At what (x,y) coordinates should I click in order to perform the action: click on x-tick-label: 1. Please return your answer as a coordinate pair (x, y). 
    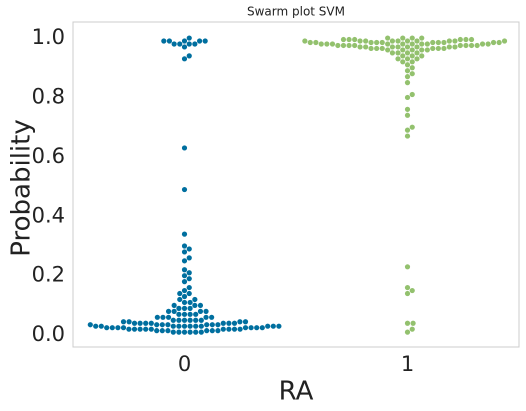
    Looking at the image, I should click on (407, 364).